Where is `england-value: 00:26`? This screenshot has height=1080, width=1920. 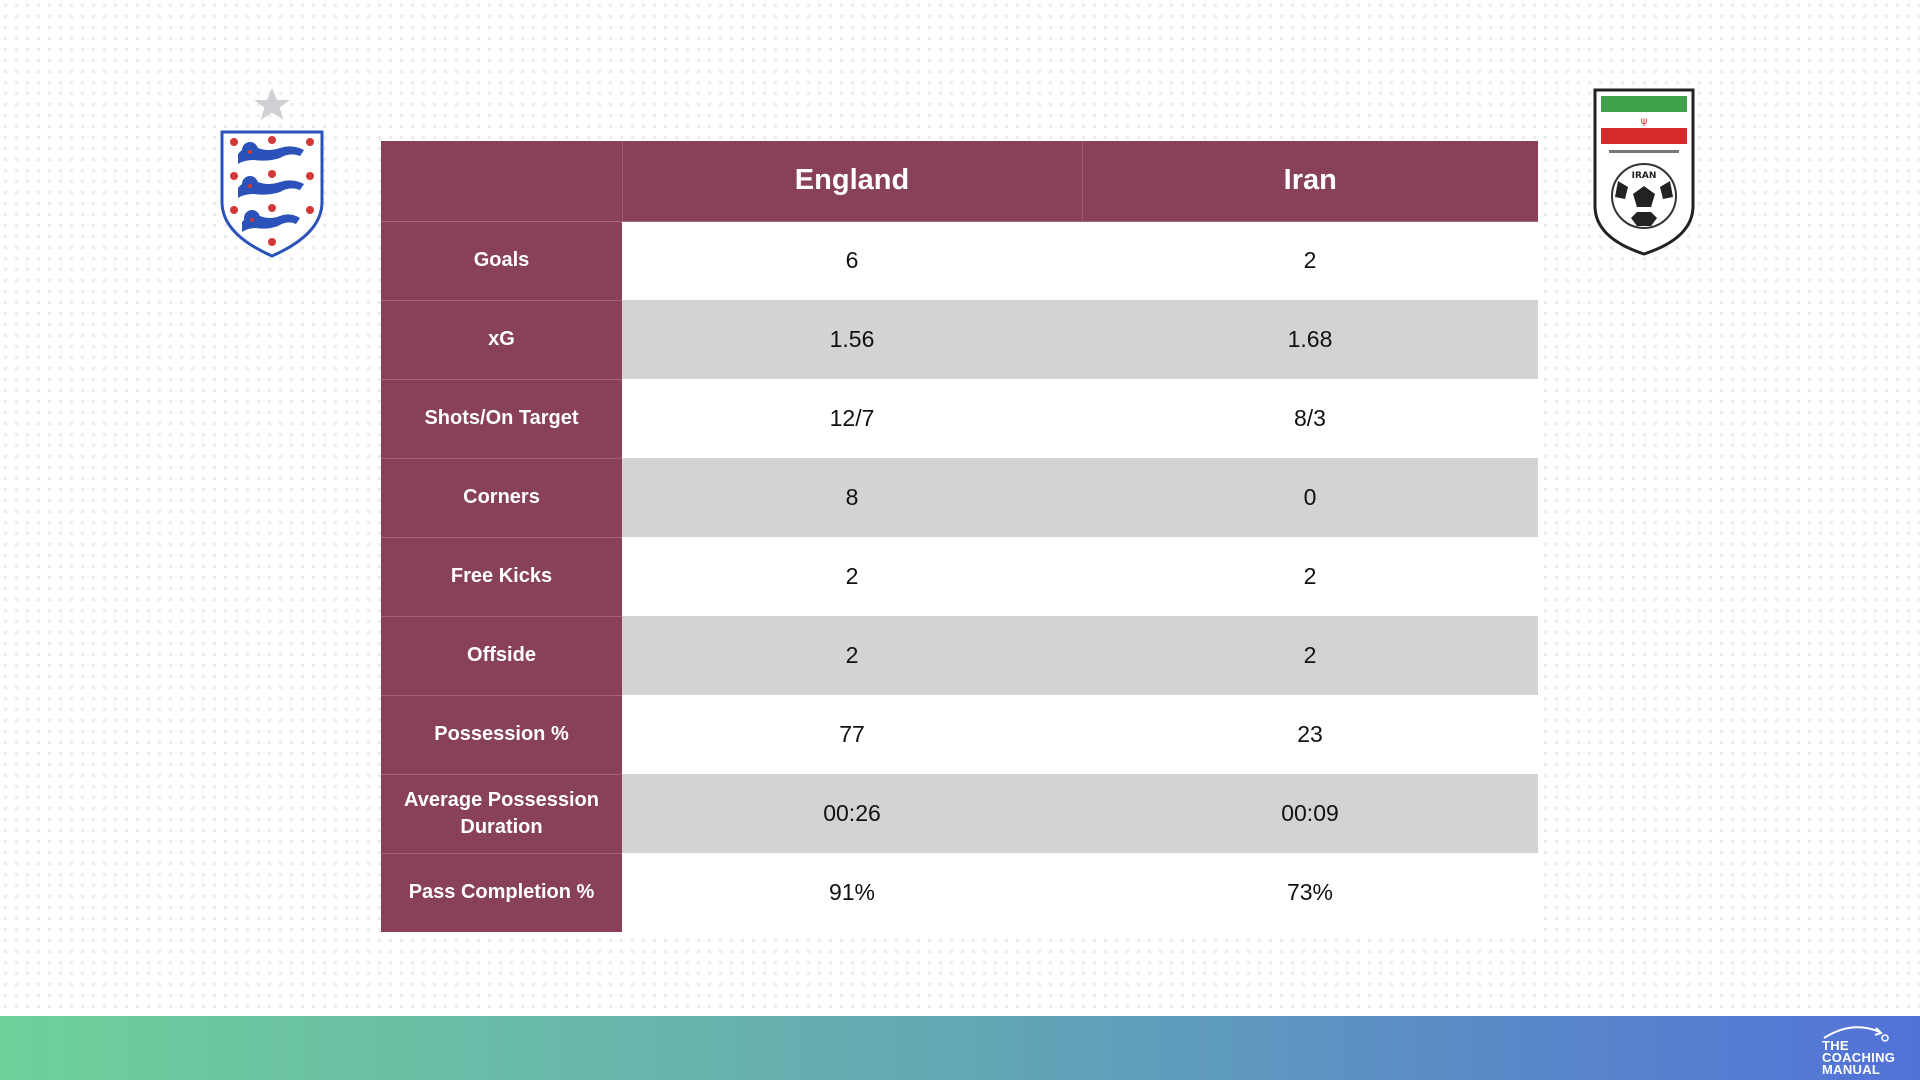 england-value: 00:26 is located at coordinates (852, 813).